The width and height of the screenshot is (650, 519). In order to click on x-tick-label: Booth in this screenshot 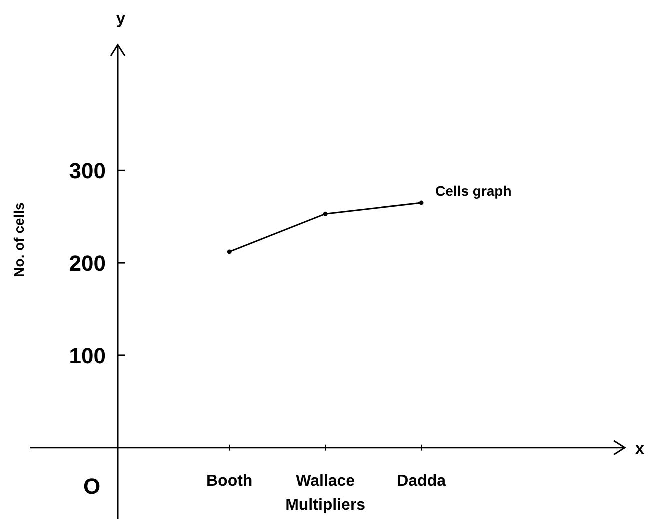, I will do `click(229, 481)`.